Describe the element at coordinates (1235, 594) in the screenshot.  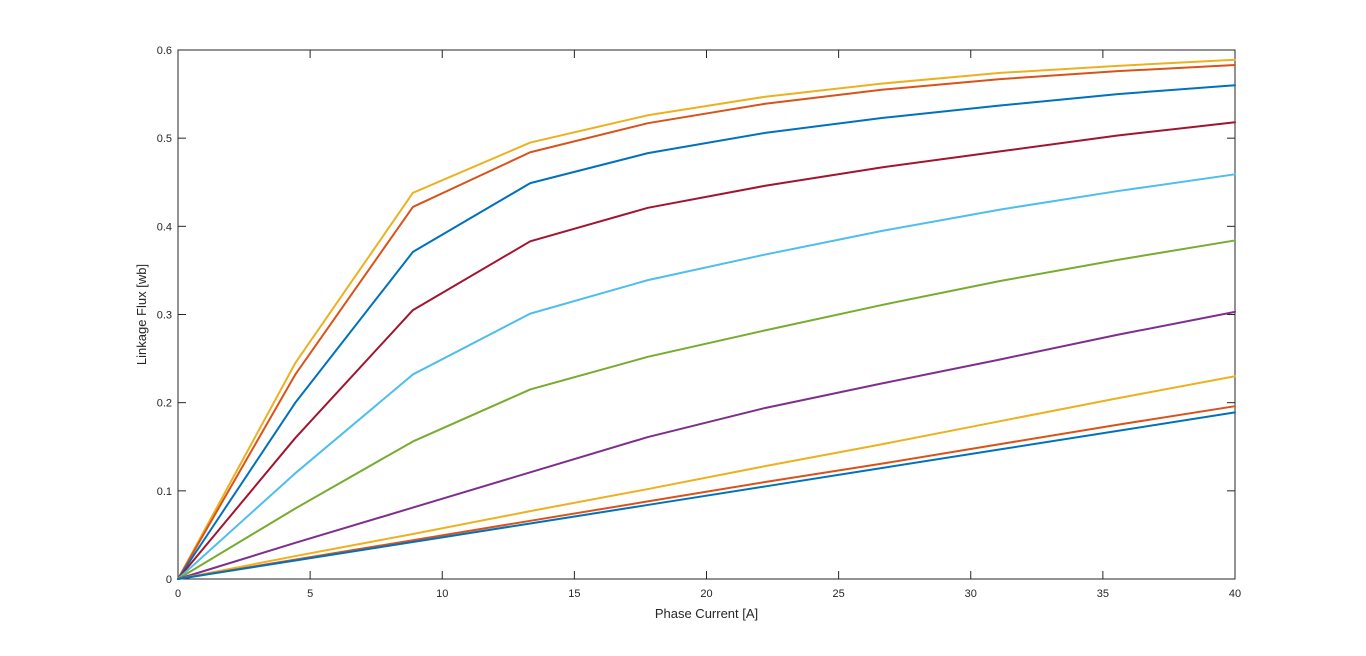
I see `x-tick-label: 40` at that location.